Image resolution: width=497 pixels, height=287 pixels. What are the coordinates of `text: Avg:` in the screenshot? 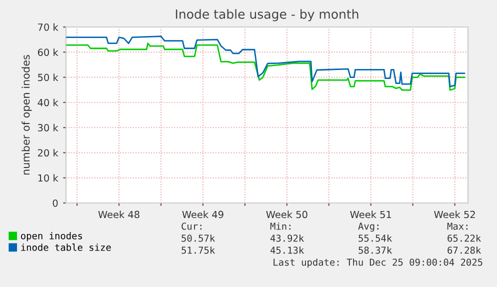 It's located at (368, 227).